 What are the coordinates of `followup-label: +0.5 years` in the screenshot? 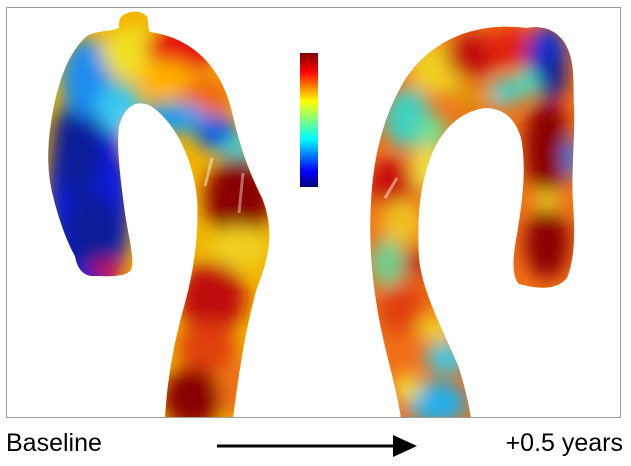 It's located at (564, 443).